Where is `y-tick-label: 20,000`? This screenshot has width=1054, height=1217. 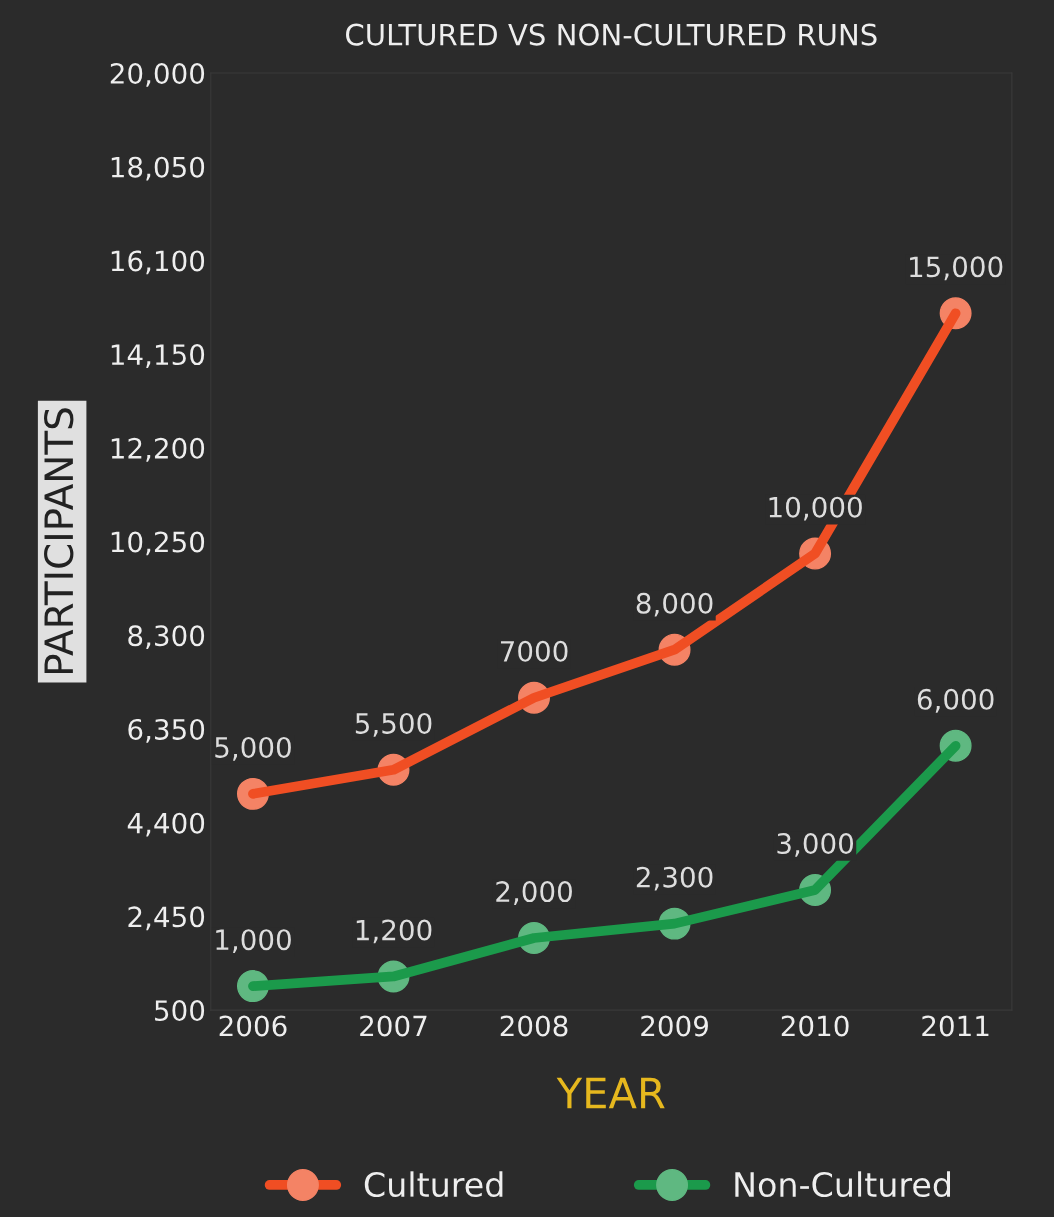 y-tick-label: 20,000 is located at coordinates (157, 74).